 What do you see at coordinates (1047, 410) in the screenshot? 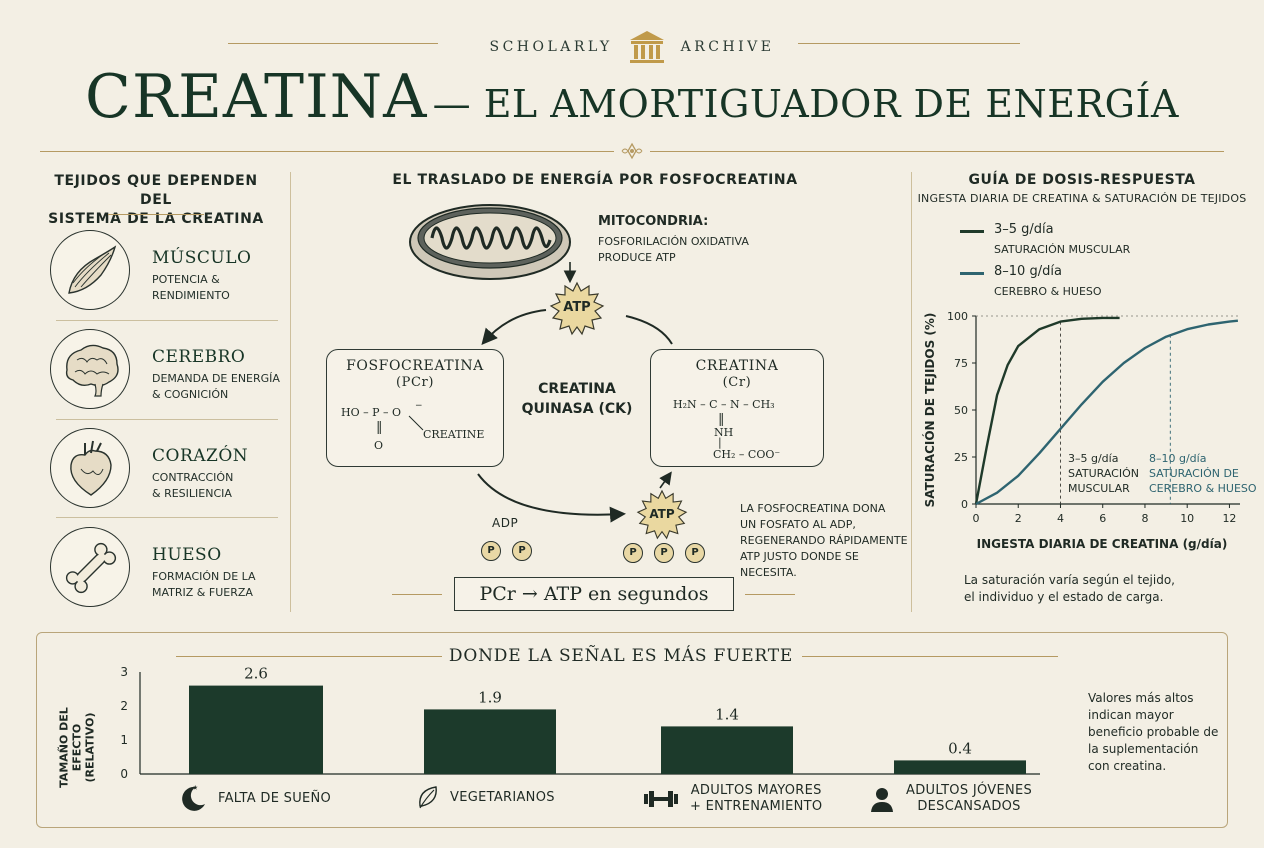
I see `series-line-muscle` at bounding box center [1047, 410].